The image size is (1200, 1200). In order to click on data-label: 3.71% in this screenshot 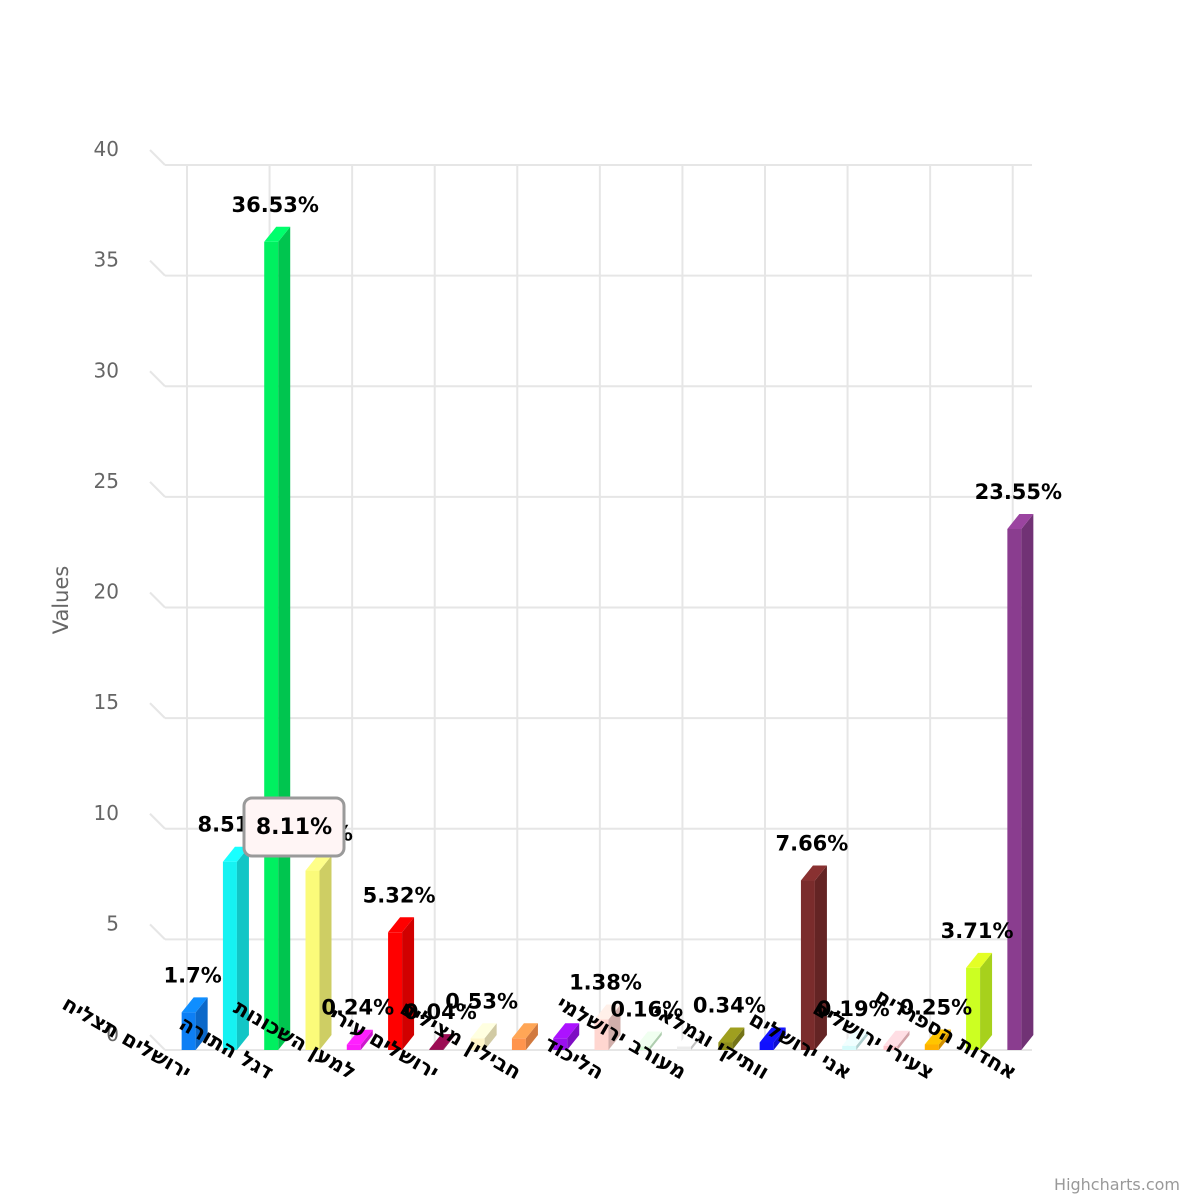, I will do `click(977, 931)`.